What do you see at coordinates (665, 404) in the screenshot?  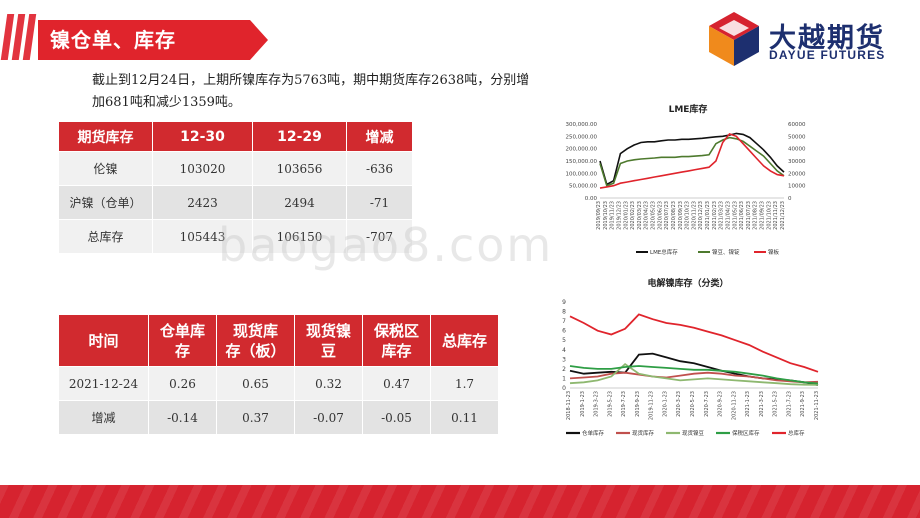 I see `x-tick-label: 2020-1-23` at bounding box center [665, 404].